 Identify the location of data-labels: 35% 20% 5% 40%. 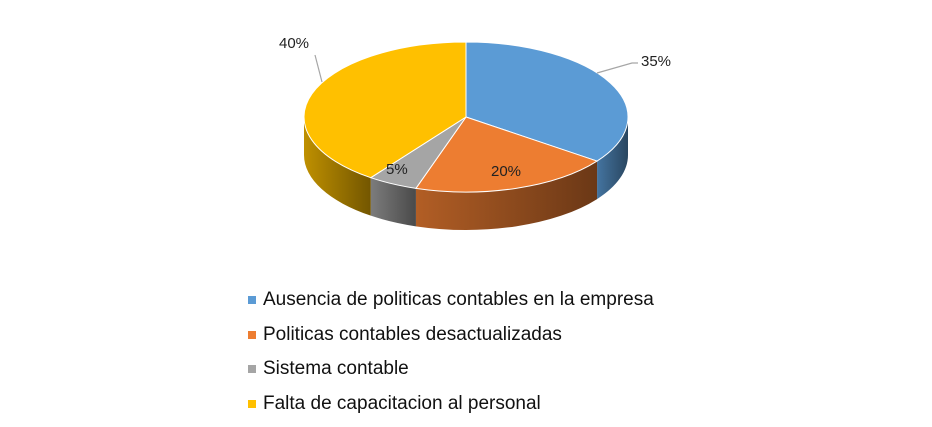
(475, 107).